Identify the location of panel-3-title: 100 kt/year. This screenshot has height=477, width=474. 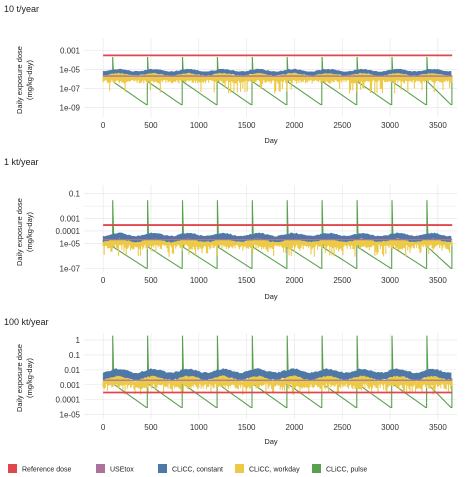
(26, 322).